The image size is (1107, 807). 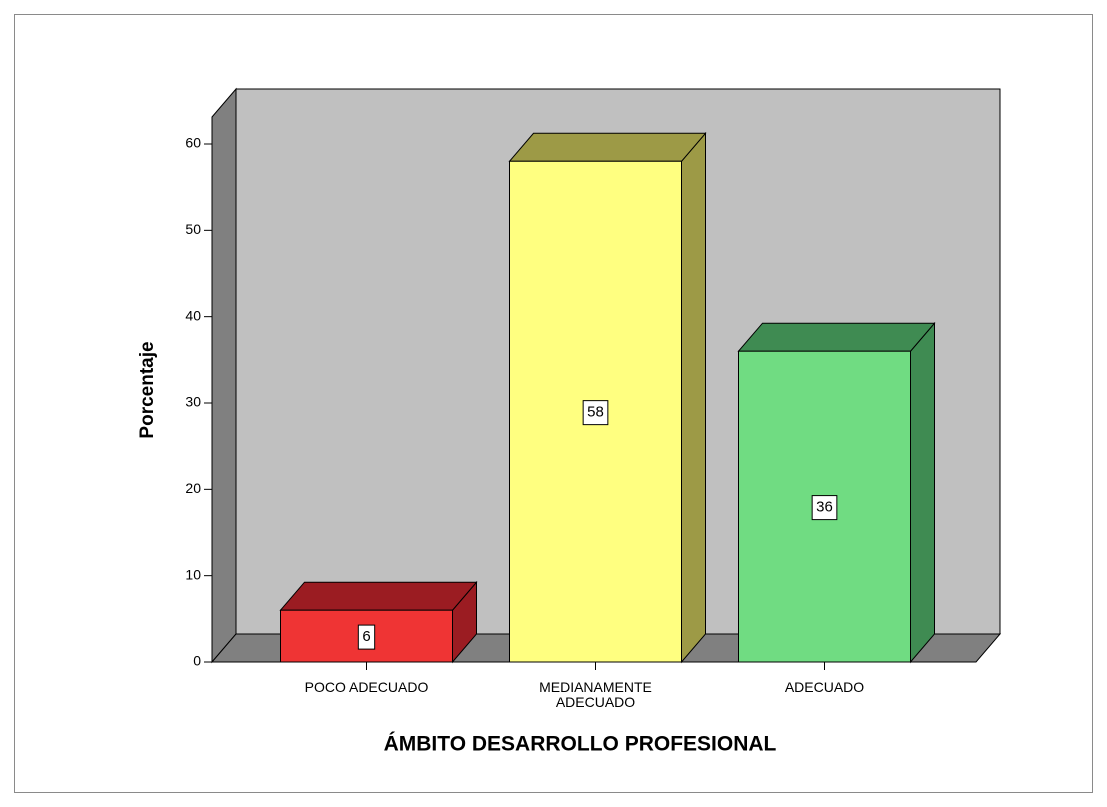 I want to click on y-axis-label: Porcentaje, so click(x=147, y=389).